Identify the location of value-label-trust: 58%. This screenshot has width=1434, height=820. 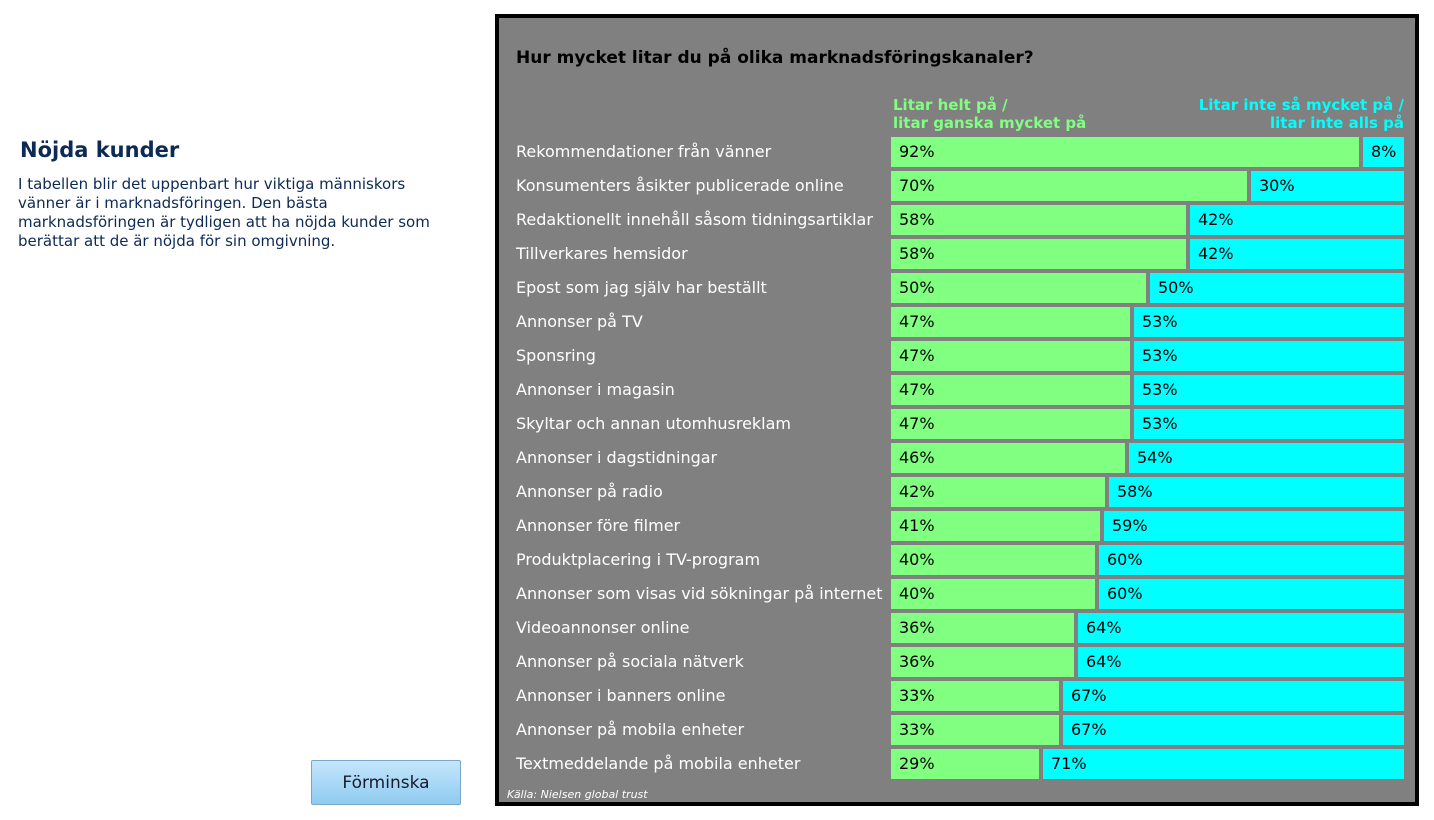
(917, 253).